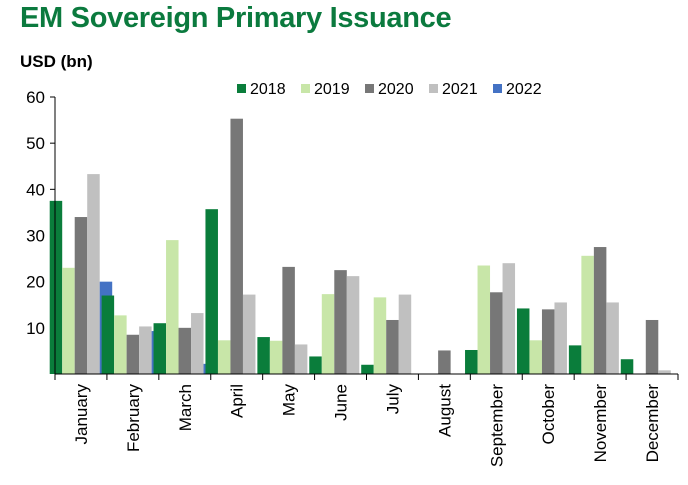  I want to click on bar-2021-july, so click(405, 334).